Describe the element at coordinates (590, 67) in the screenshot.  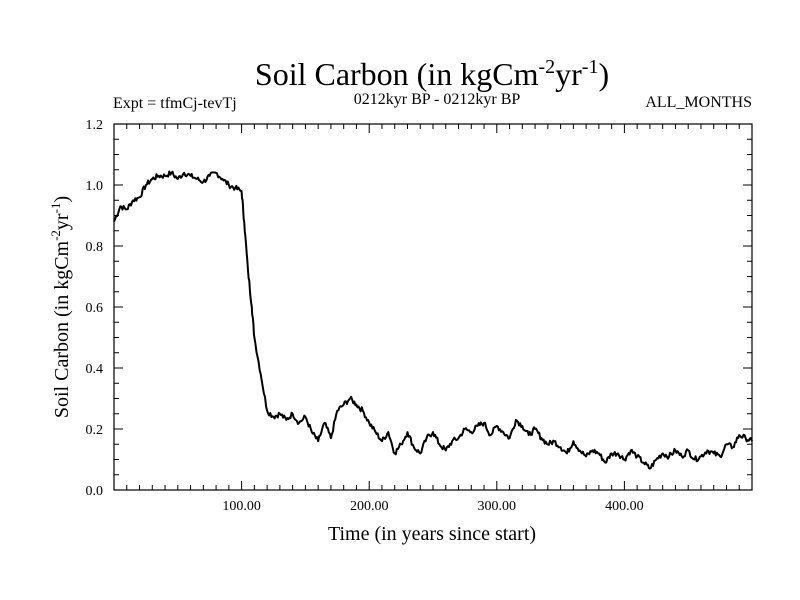
I see `title-superscript-2: -1` at that location.